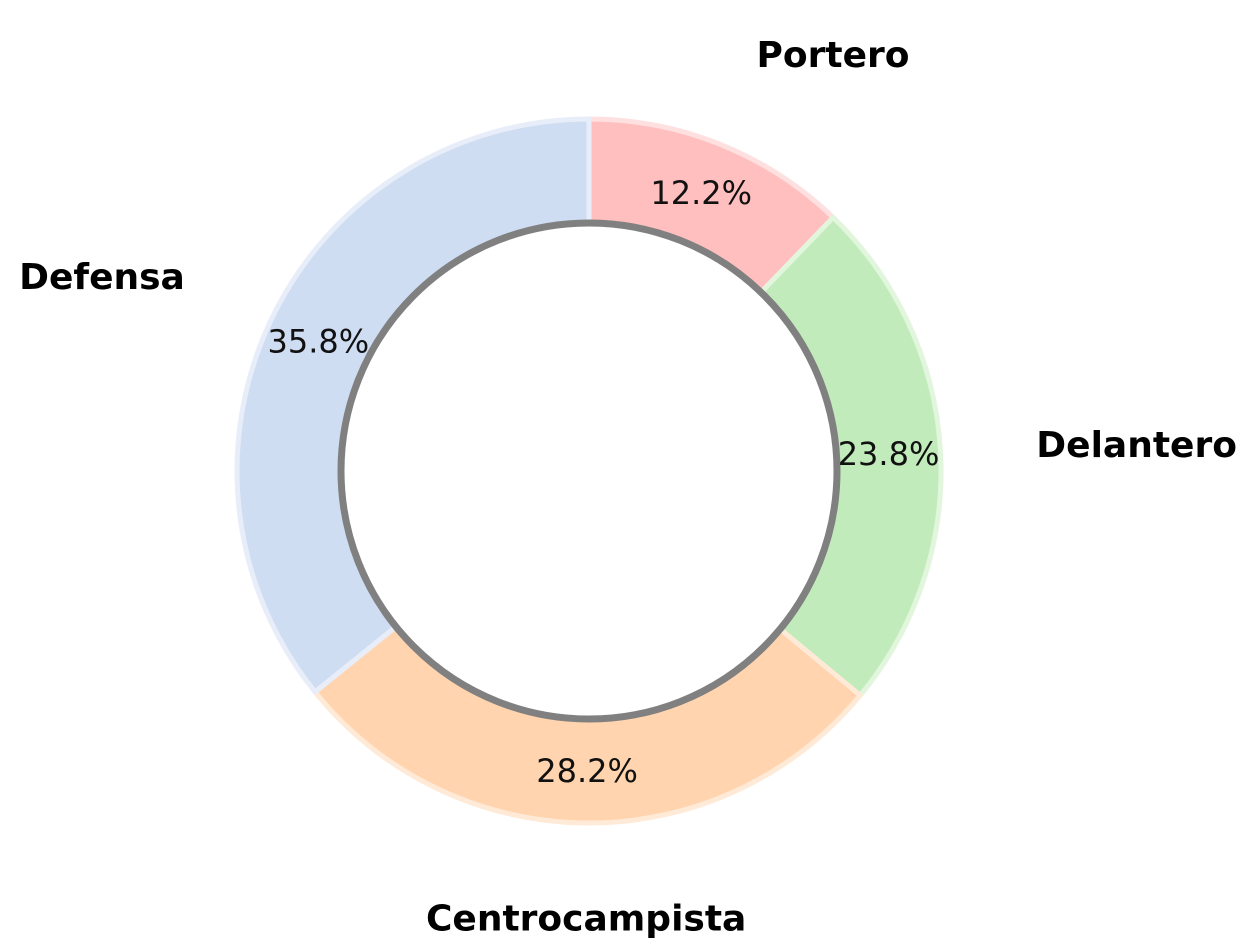  What do you see at coordinates (833, 55) in the screenshot?
I see `category-label-portero: Portero` at bounding box center [833, 55].